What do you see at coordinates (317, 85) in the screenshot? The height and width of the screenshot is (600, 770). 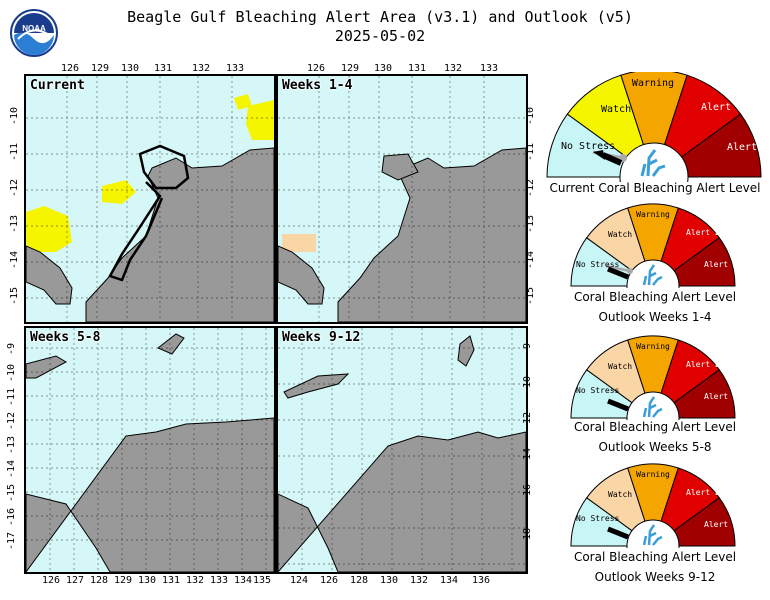 I see `panel-label-weeks-1-4: Weeks 1-4` at bounding box center [317, 85].